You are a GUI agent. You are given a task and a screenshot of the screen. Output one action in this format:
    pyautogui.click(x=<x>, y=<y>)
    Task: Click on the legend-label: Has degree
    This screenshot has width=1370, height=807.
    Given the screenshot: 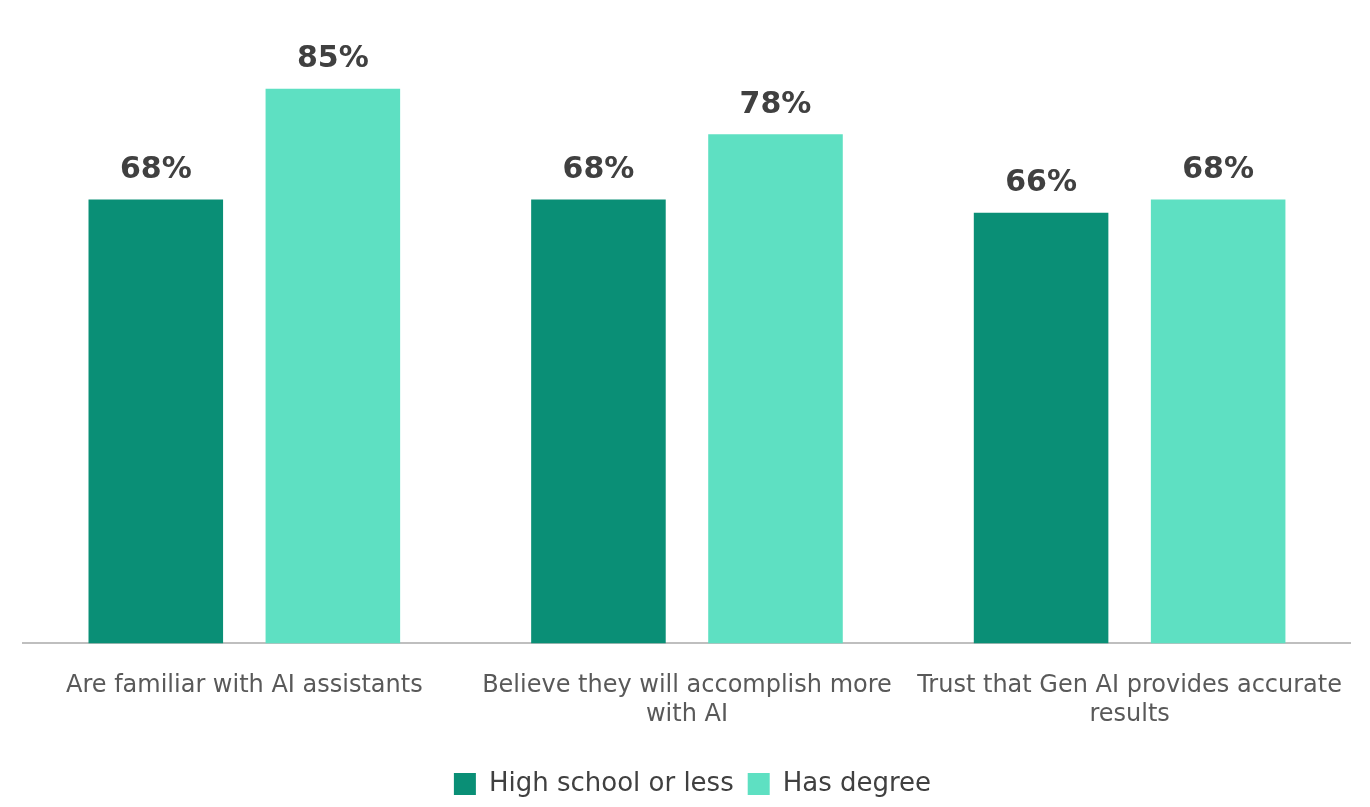 What is the action you would take?
    pyautogui.click(x=857, y=781)
    